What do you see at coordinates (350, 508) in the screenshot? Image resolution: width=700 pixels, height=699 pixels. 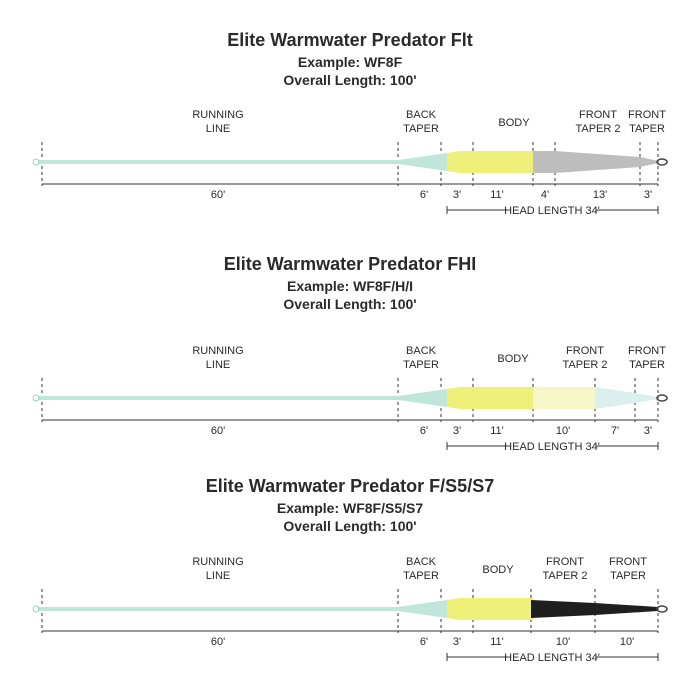 I see `example: Example: WF8F/S5/S7` at bounding box center [350, 508].